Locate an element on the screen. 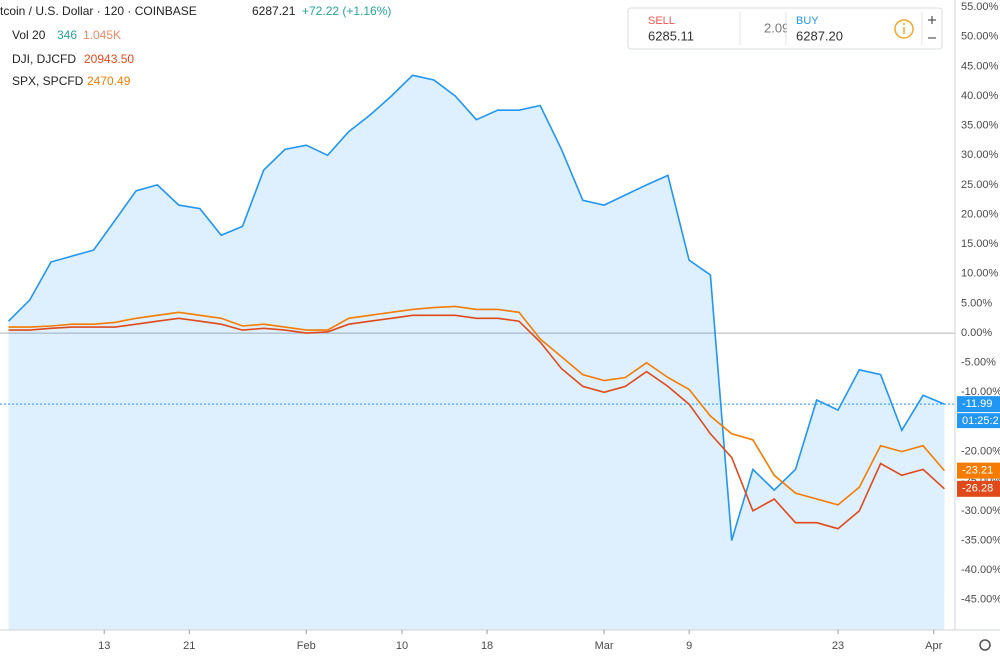 Image resolution: width=1000 pixels, height=660 pixels. x-tick-label: Mar is located at coordinates (604, 646).